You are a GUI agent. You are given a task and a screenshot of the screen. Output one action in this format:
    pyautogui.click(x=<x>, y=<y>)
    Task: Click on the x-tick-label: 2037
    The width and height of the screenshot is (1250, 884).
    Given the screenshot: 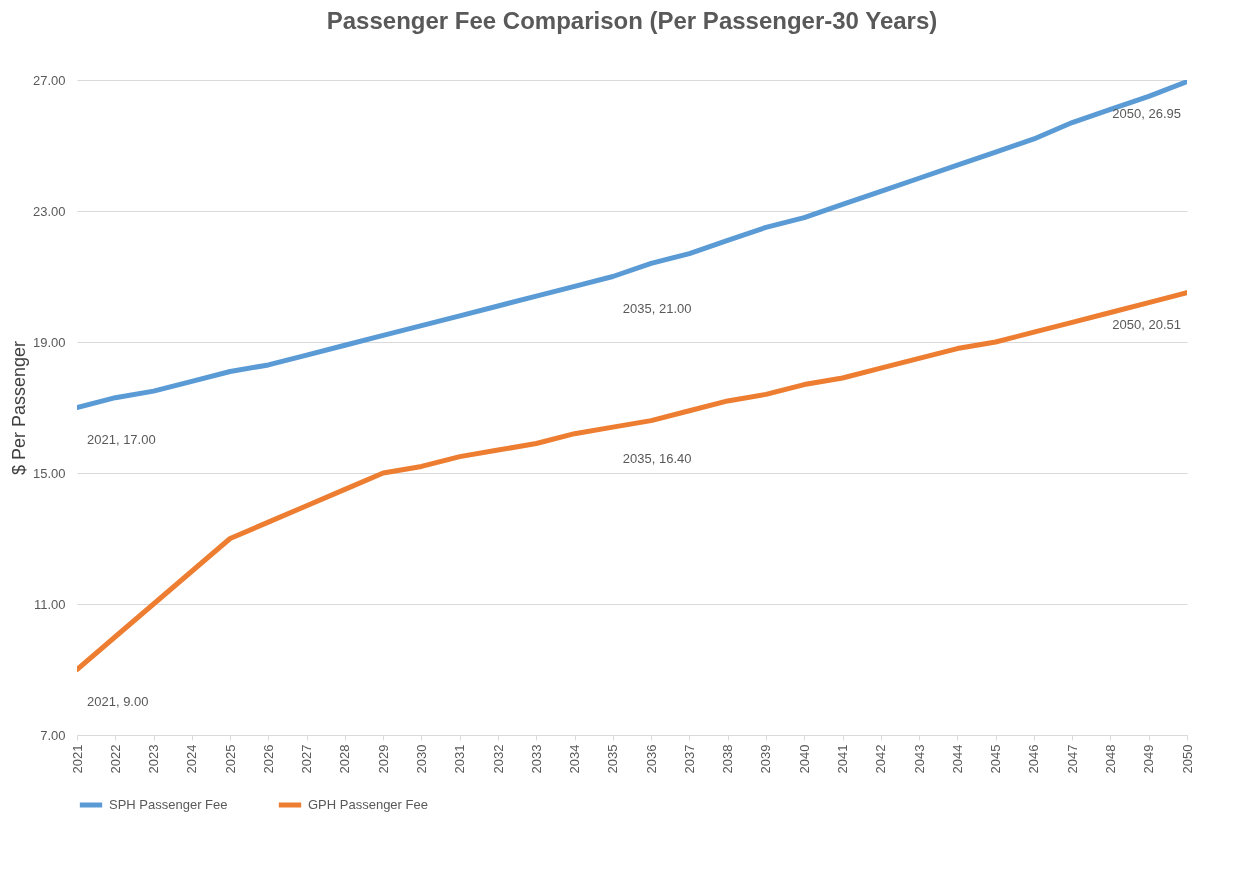 What is the action you would take?
    pyautogui.click(x=689, y=759)
    